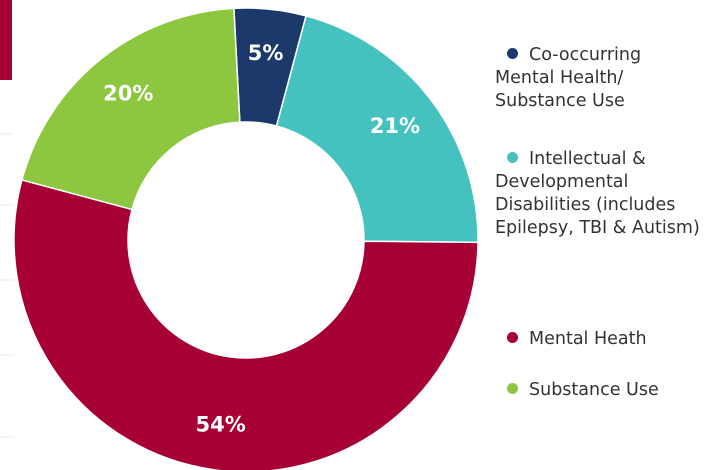  I want to click on legend-label: Substance Use, so click(594, 390).